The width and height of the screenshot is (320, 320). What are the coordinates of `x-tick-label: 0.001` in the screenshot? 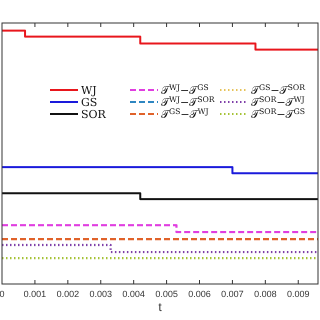 It's located at (35, 294).